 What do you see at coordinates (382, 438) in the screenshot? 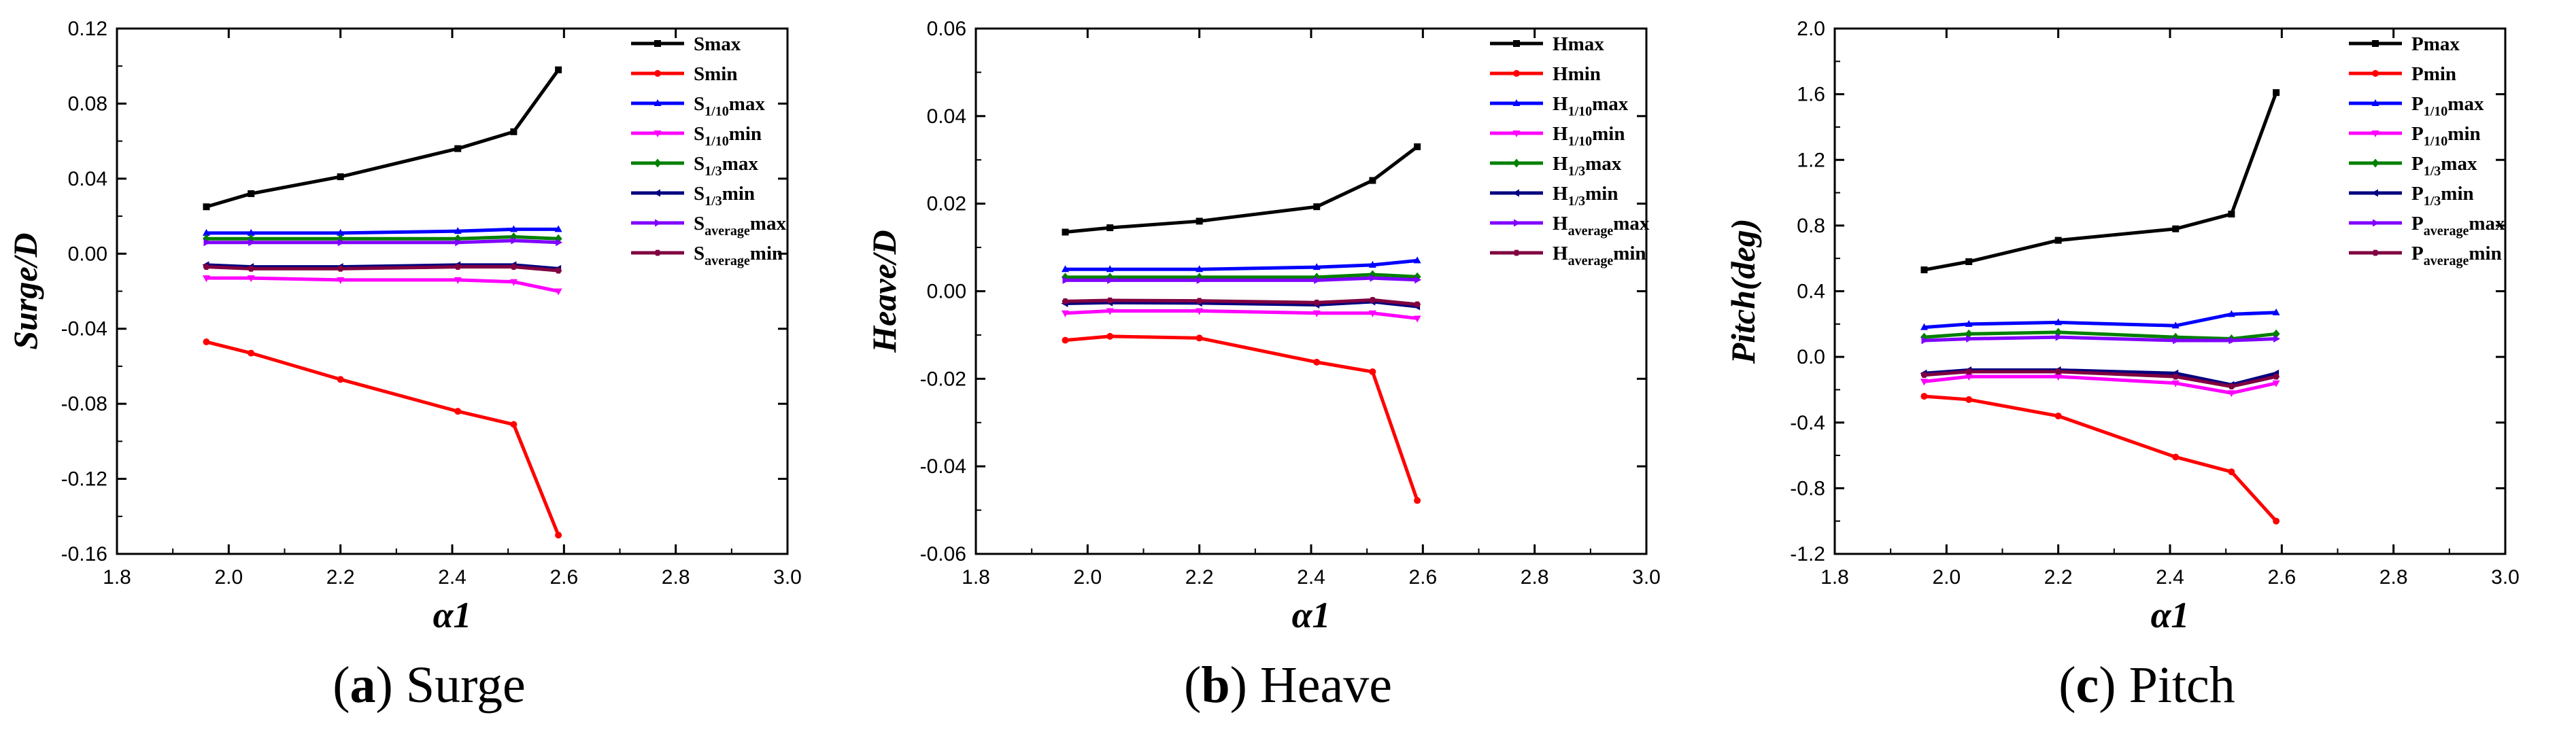
I see `series-Smin` at bounding box center [382, 438].